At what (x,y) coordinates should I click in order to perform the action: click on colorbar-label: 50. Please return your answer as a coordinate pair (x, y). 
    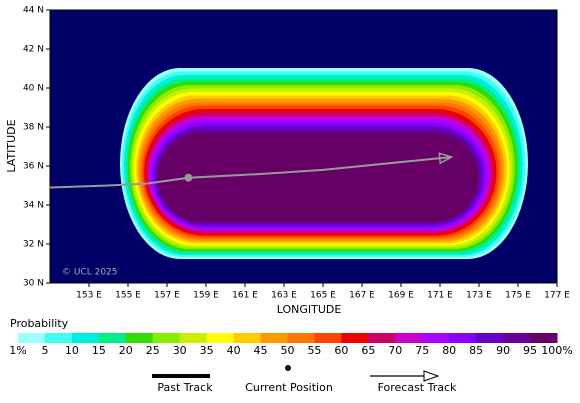
    Looking at the image, I should click on (288, 350).